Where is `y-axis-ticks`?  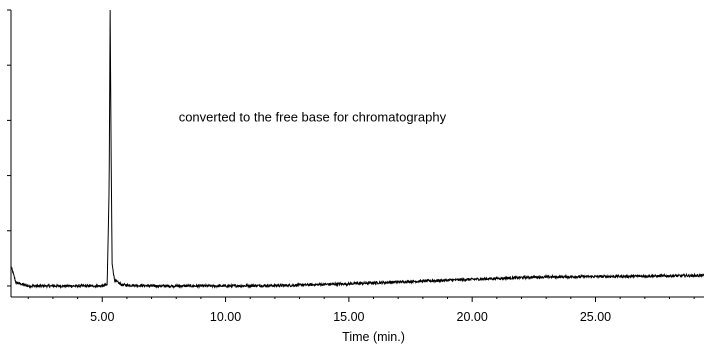 y-axis-ticks is located at coordinates (9, 148).